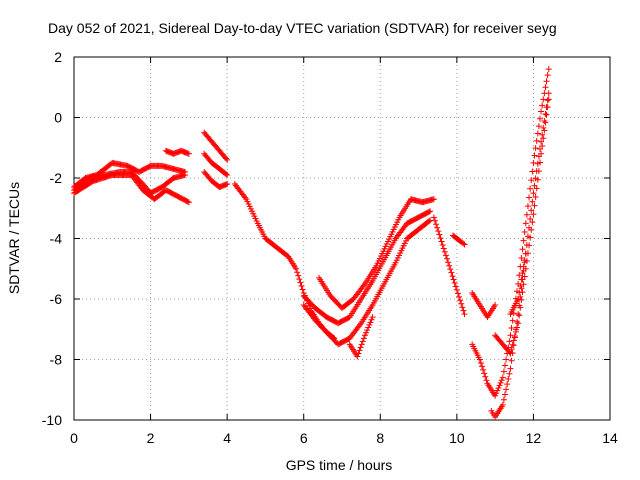 The width and height of the screenshot is (640, 480). I want to click on x-tick-label: 0, so click(74, 438).